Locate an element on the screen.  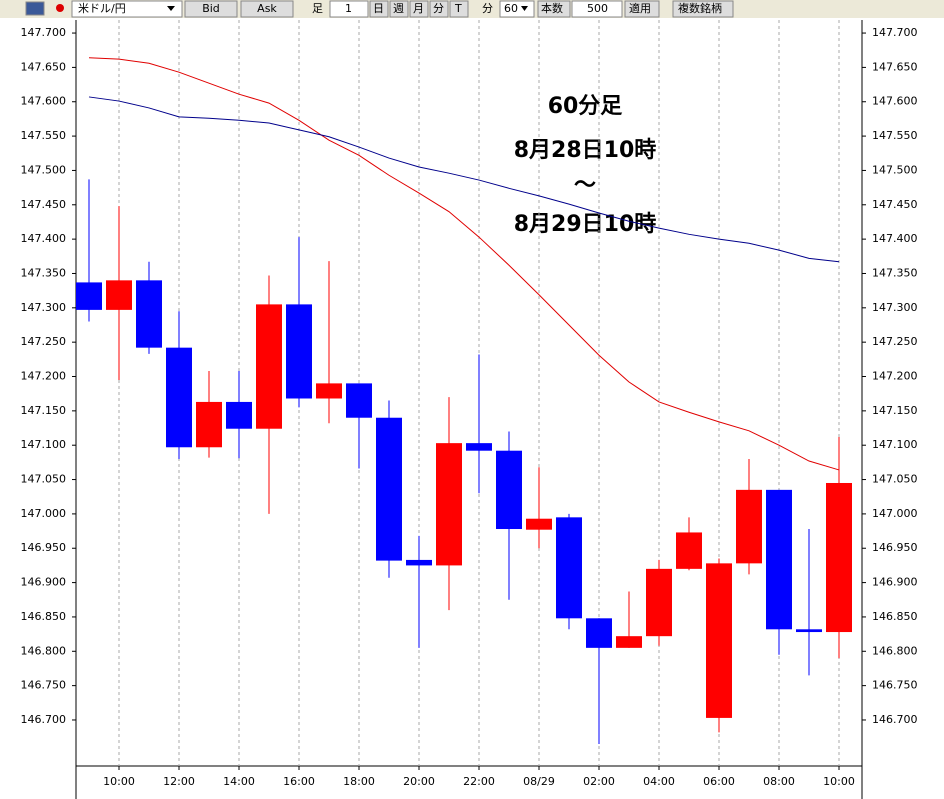
y-tick-label-right: 147.600 is located at coordinates (895, 101).